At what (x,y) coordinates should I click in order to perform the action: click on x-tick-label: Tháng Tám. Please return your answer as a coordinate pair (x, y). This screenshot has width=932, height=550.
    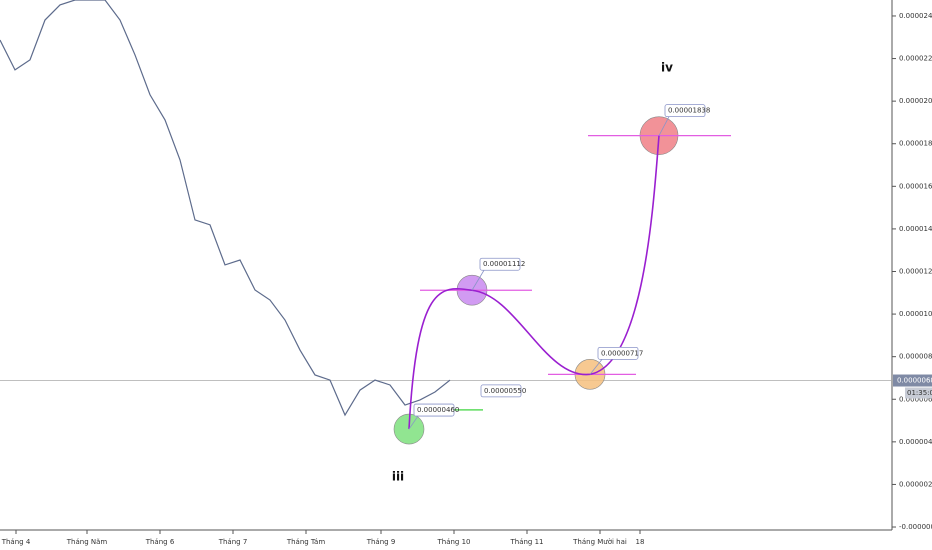
    Looking at the image, I should click on (306, 542).